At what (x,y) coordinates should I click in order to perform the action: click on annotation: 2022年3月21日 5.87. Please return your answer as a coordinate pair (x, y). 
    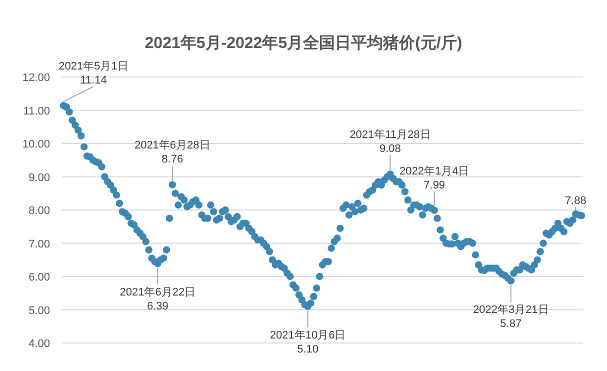
    Looking at the image, I should click on (510, 317).